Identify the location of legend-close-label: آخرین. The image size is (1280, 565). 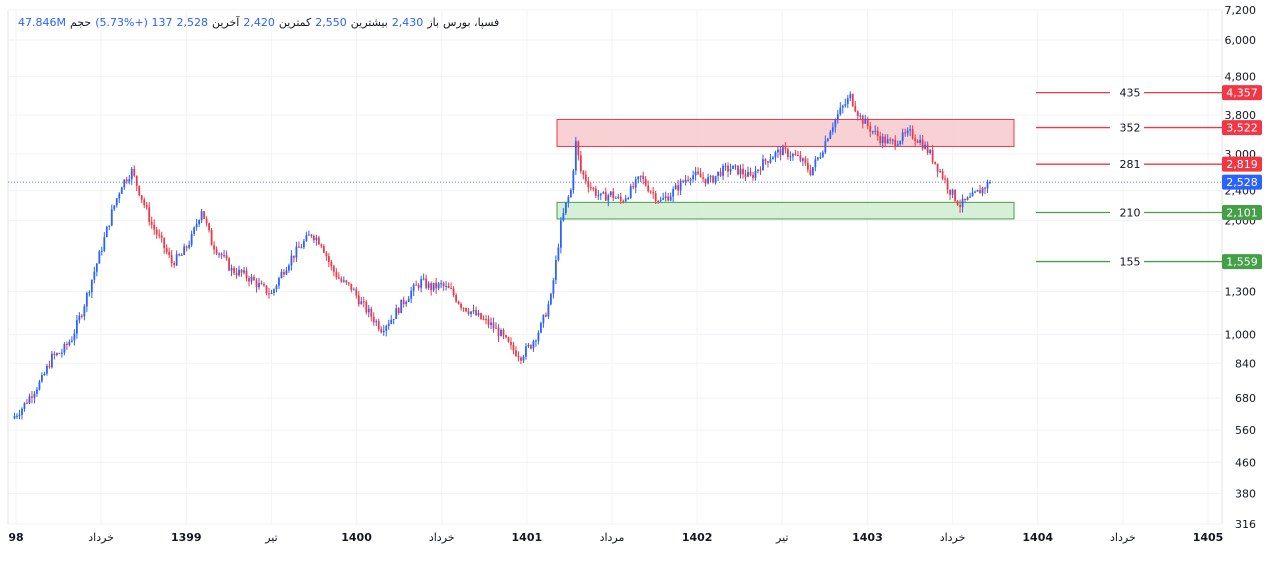
(225, 22).